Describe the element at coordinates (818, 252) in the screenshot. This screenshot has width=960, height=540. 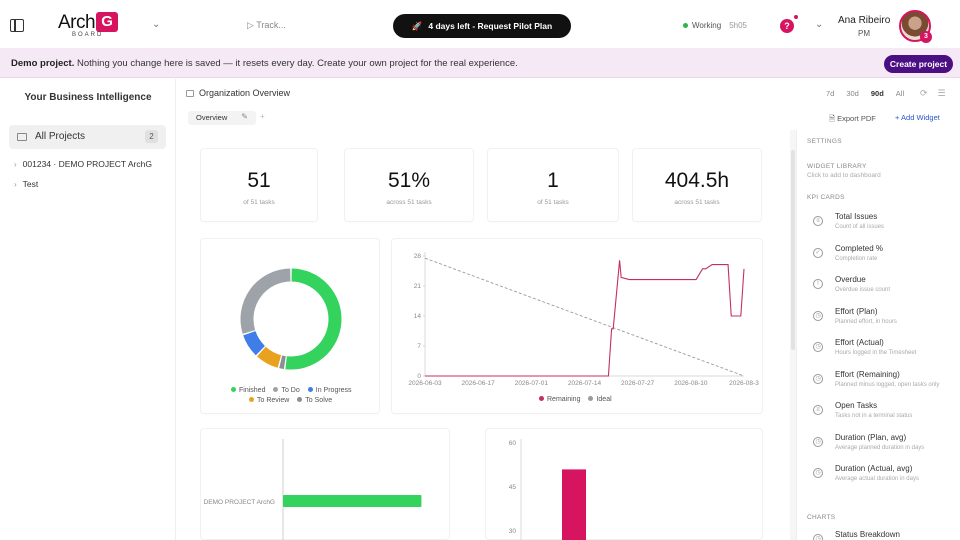
I see `check-circle-icon: ✓` at that location.